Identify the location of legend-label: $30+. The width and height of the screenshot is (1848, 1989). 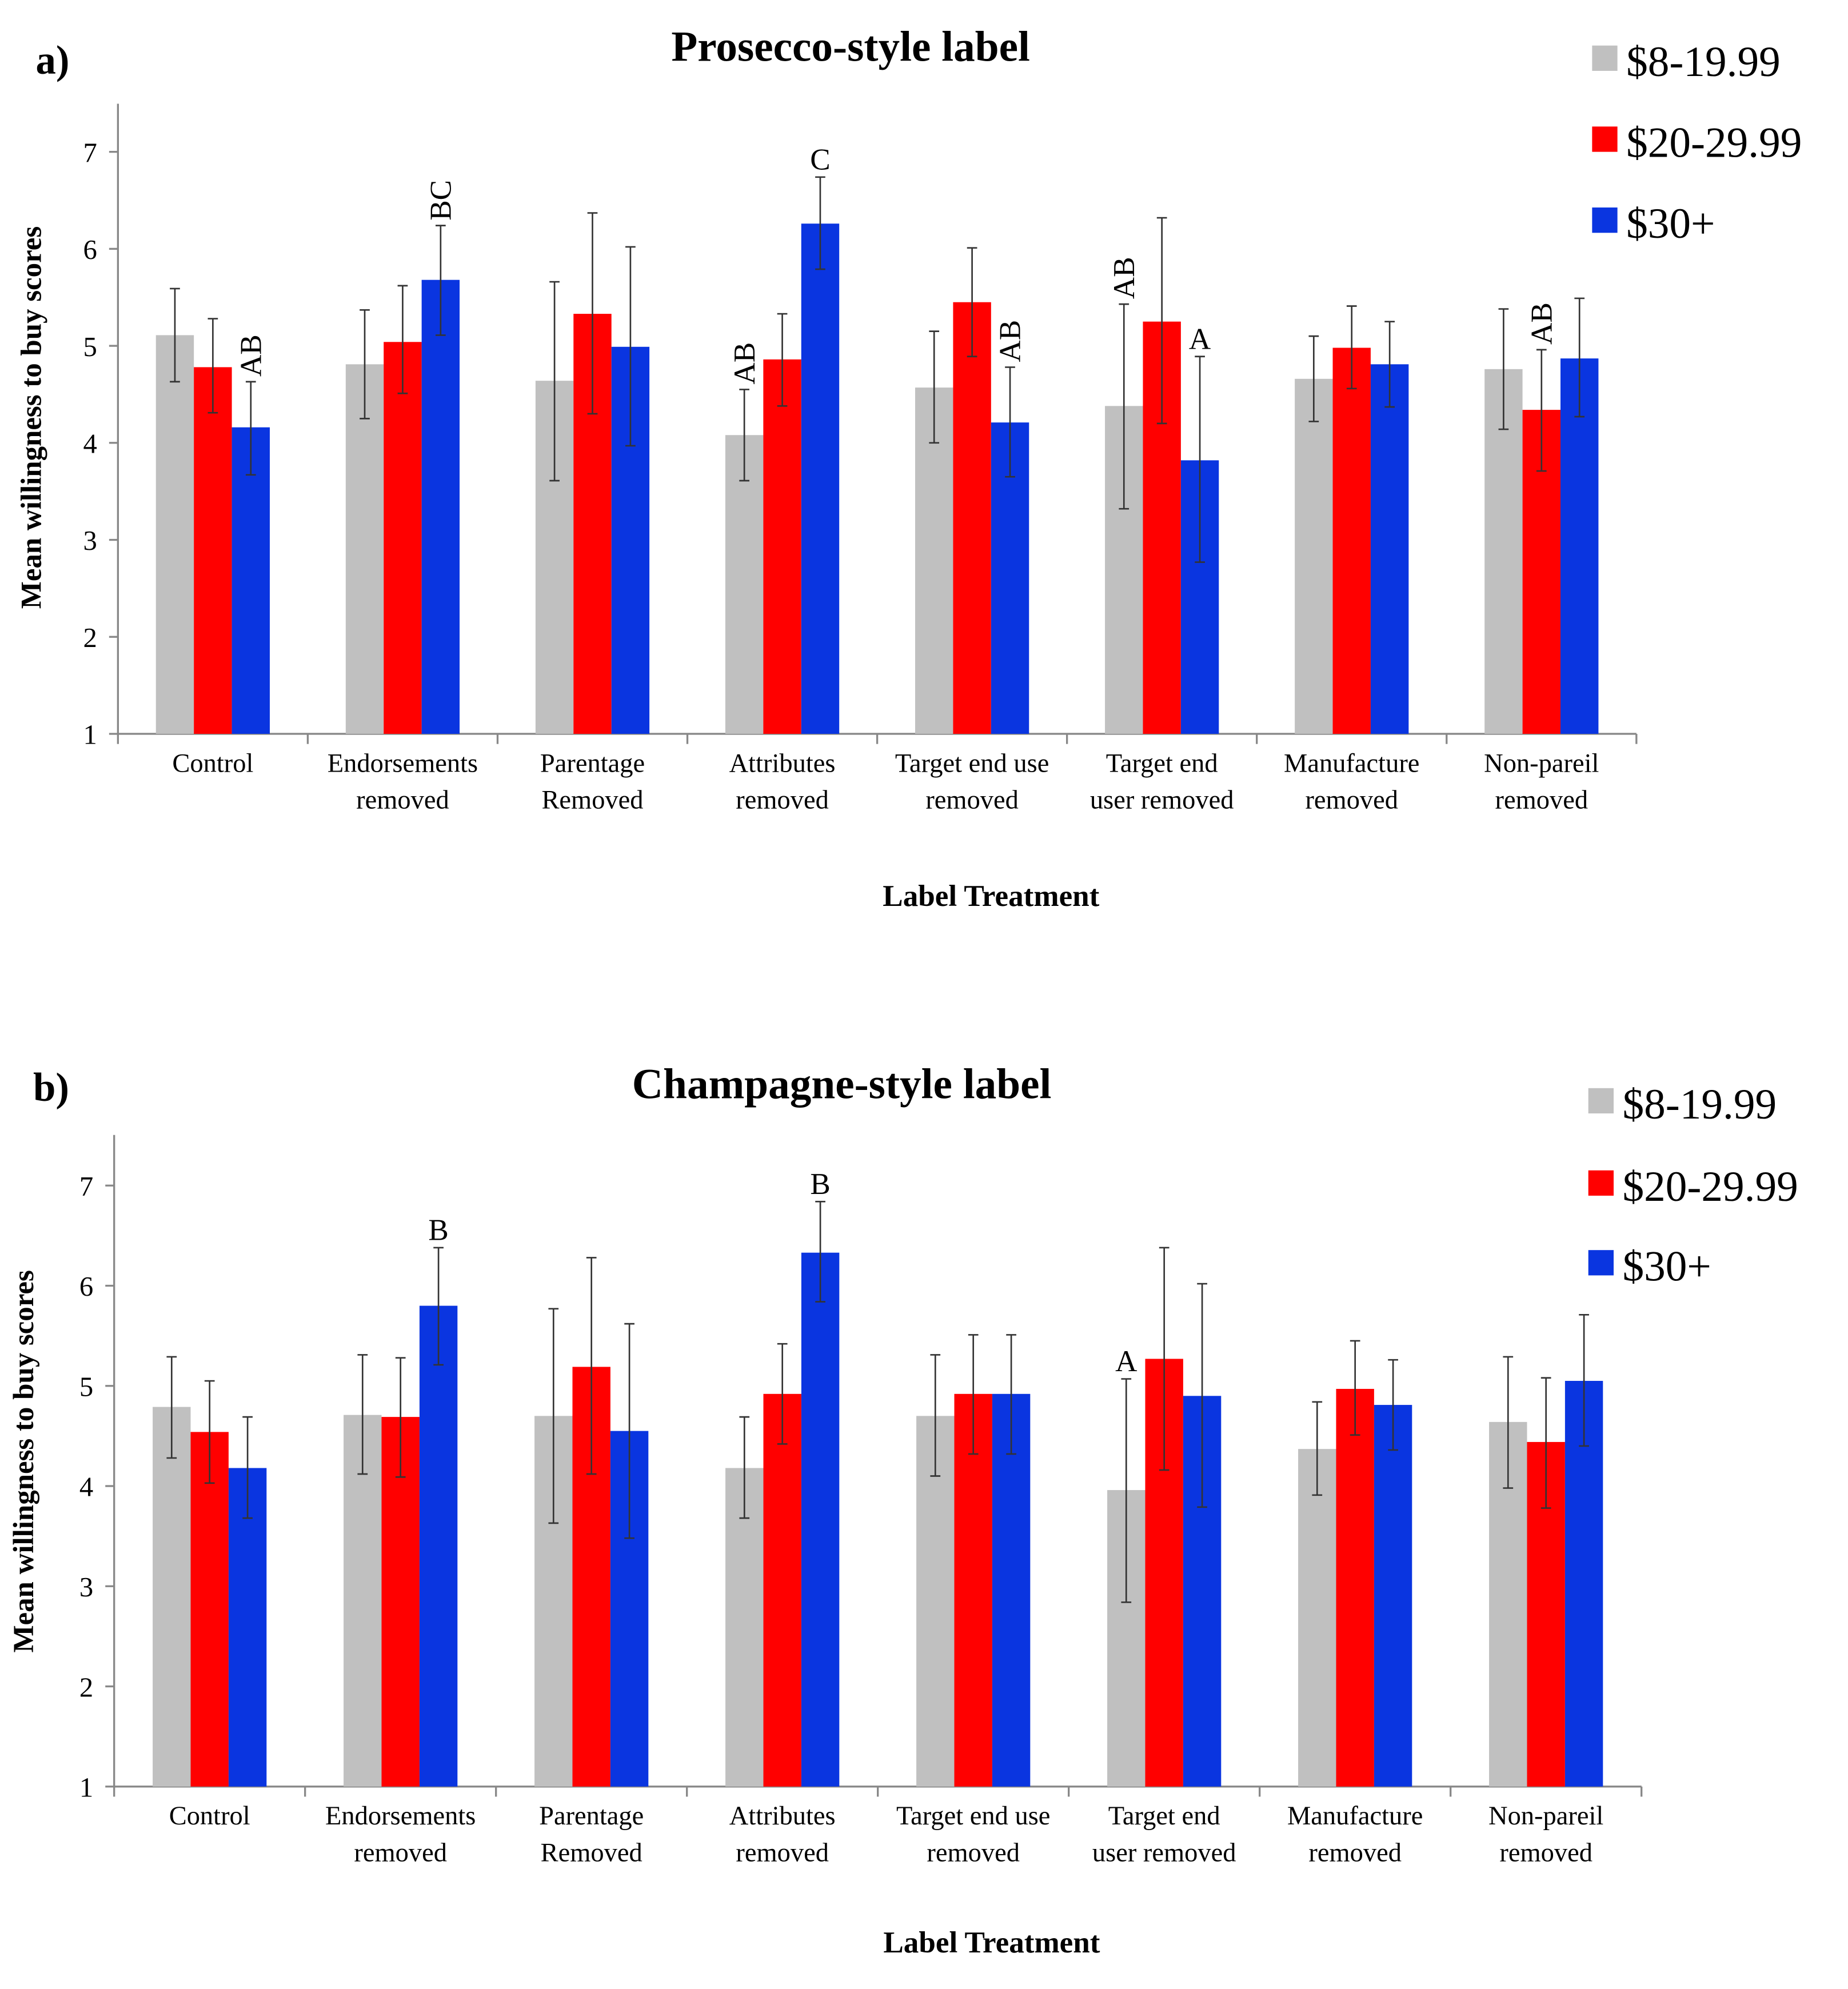
(1670, 223).